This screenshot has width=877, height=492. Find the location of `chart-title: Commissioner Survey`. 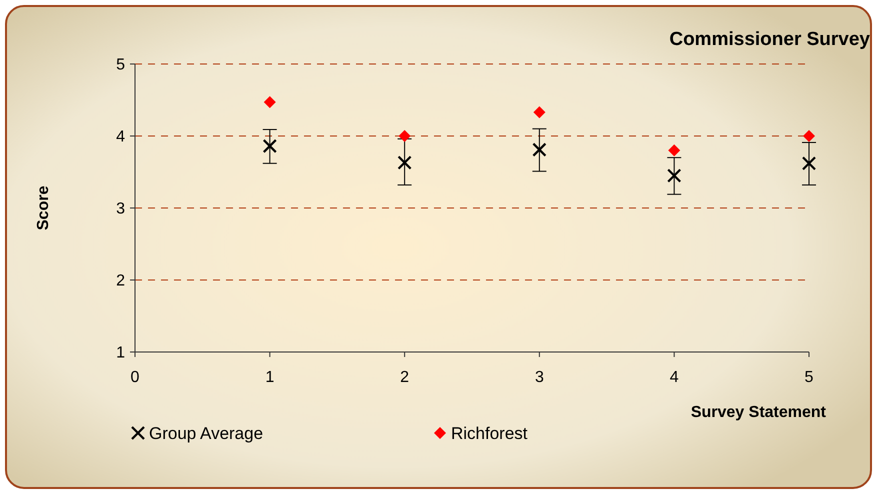

chart-title: Commissioner Survey is located at coordinates (769, 39).